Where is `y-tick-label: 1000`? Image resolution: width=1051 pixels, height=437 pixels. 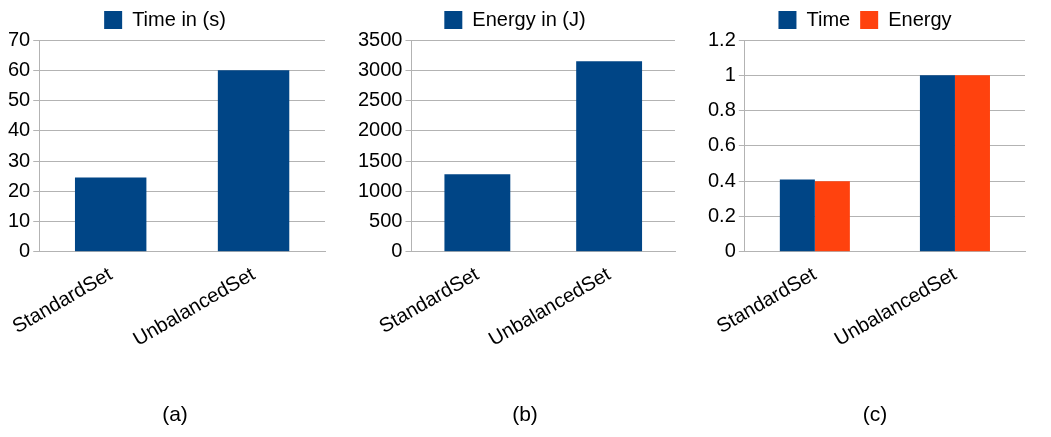
y-tick-label: 1000 is located at coordinates (380, 189).